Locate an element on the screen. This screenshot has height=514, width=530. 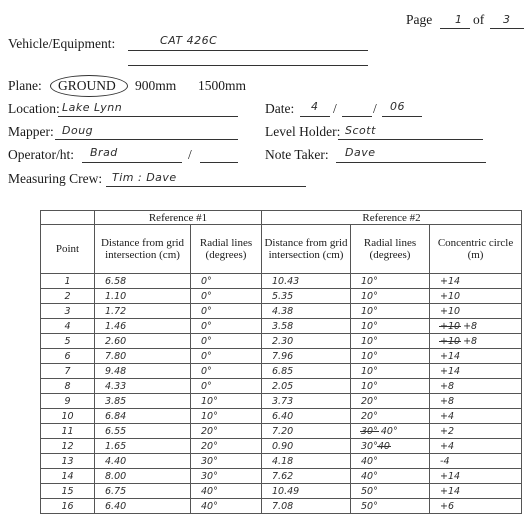
plane-option-900mm: 900mm is located at coordinates (156, 85).